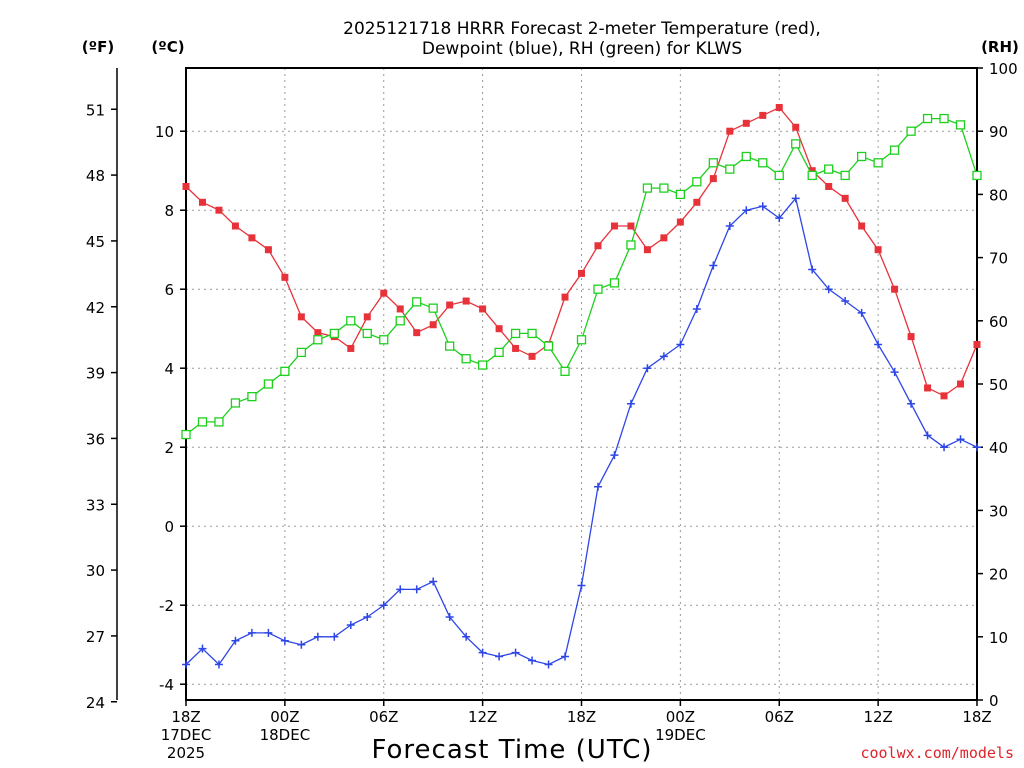  What do you see at coordinates (998, 638) in the screenshot?
I see `rh-tick-label: 10` at bounding box center [998, 638].